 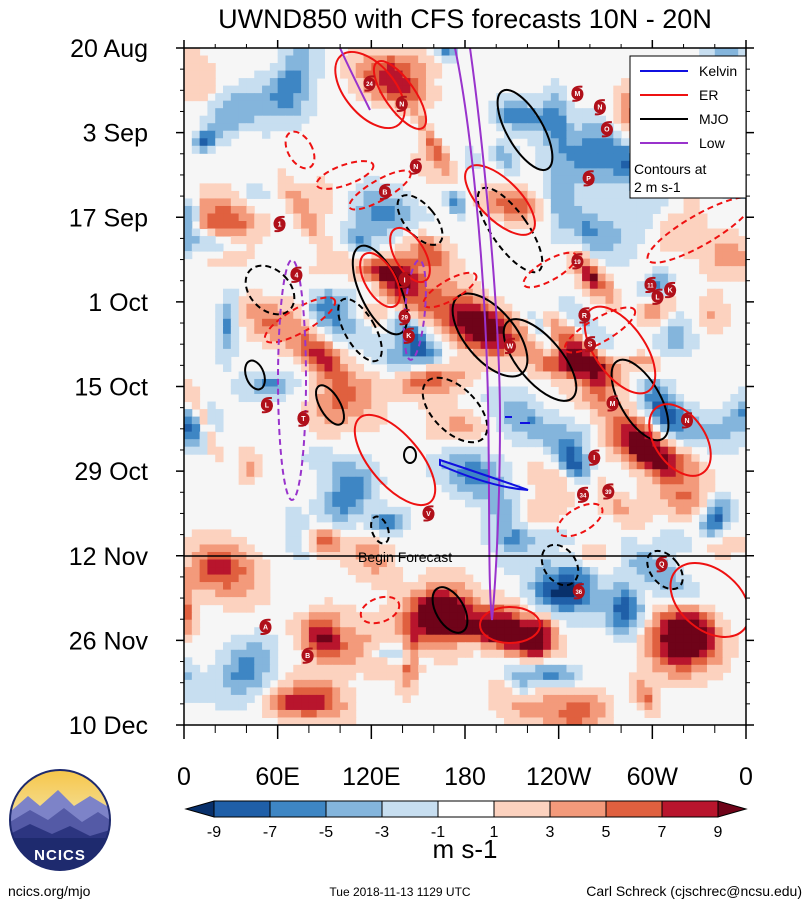 What do you see at coordinates (405, 557) in the screenshot?
I see `begin-forecast-label: Begin Forecast` at bounding box center [405, 557].